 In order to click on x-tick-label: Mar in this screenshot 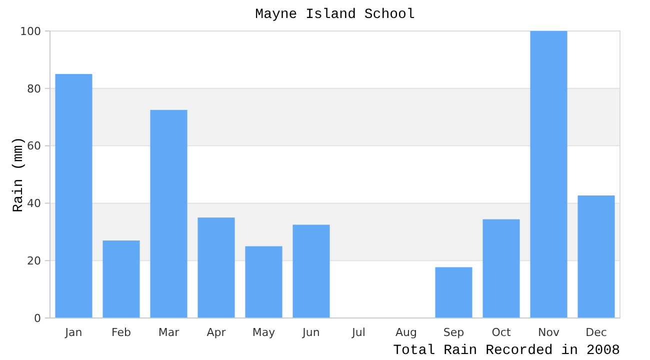, I will do `click(169, 332)`.